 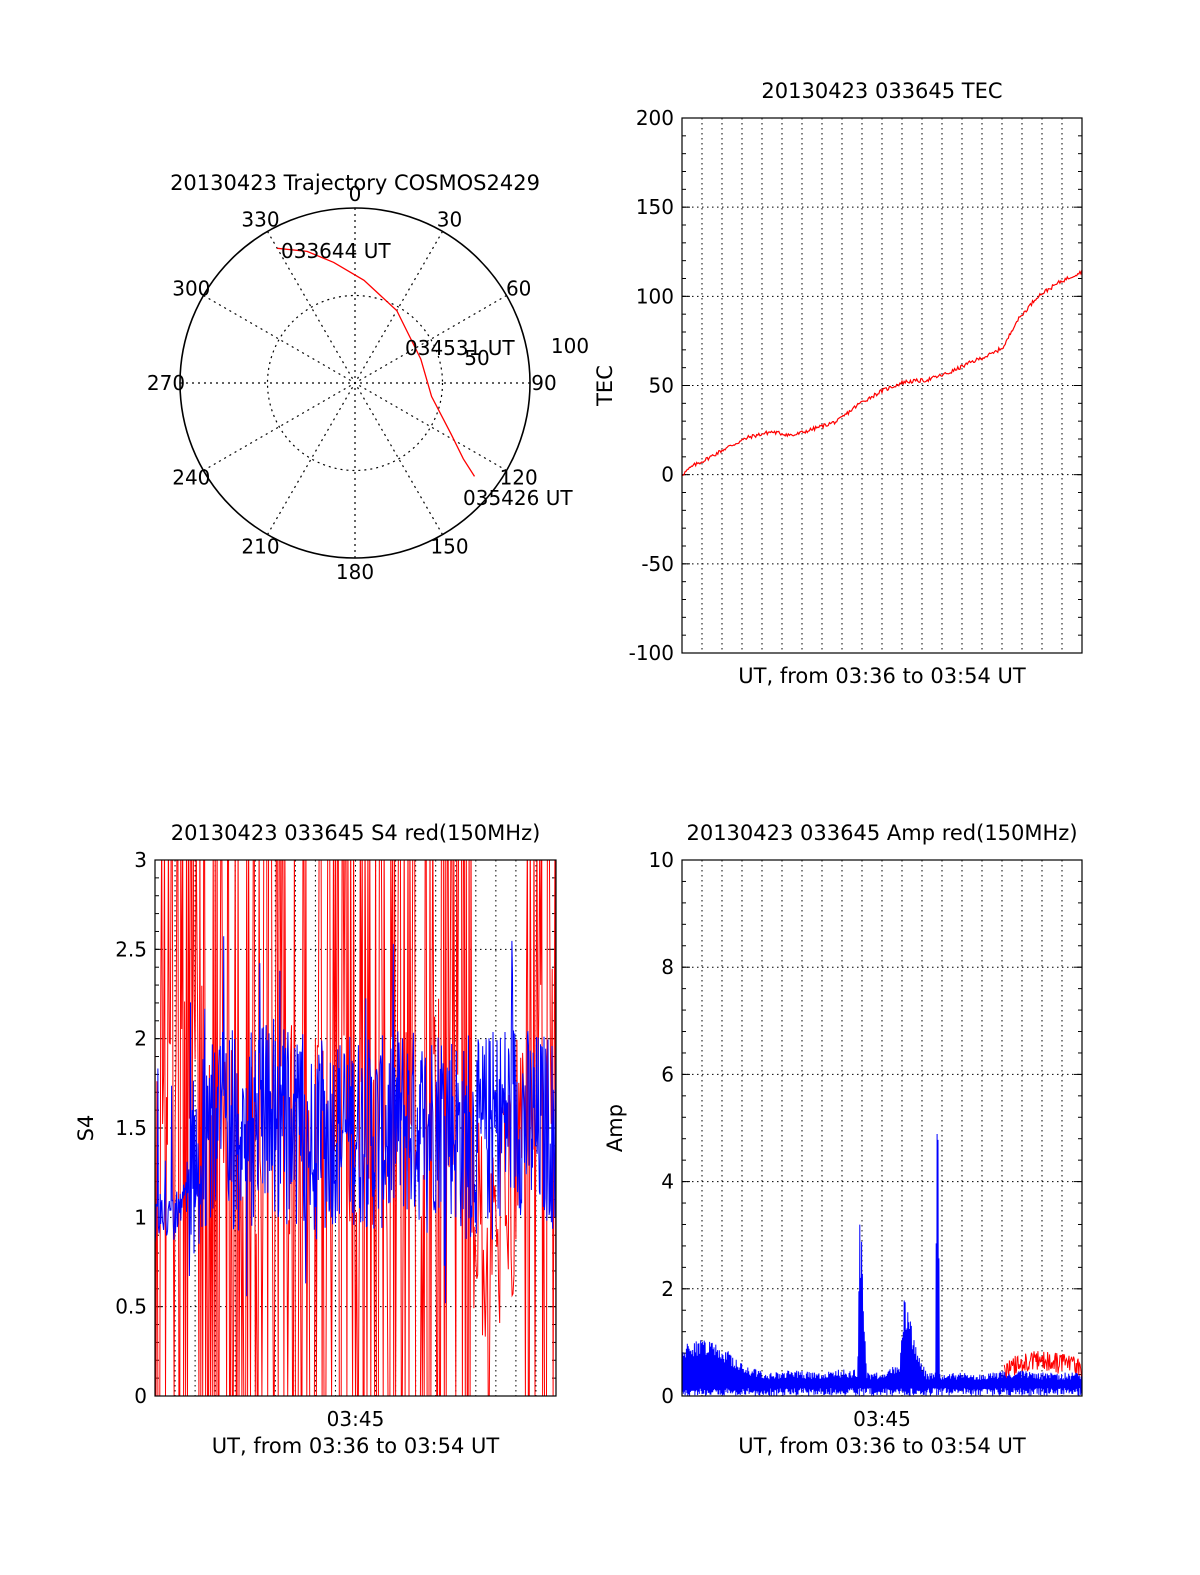 What do you see at coordinates (570, 346) in the screenshot?
I see `radius-label: 100` at bounding box center [570, 346].